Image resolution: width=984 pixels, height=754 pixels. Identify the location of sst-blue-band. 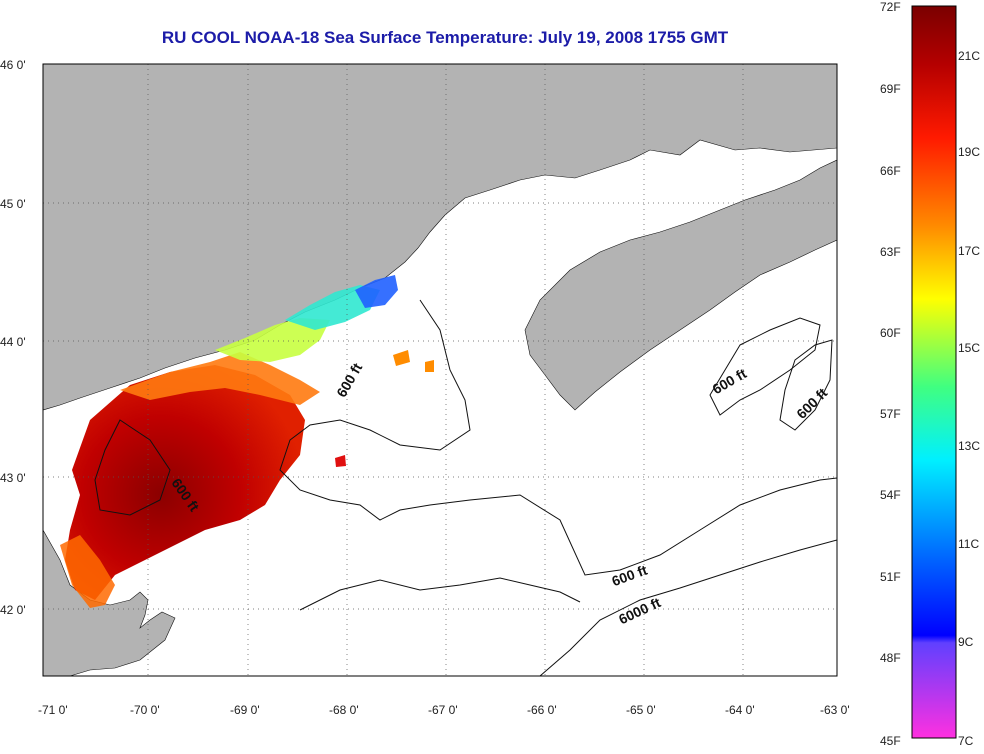
(376, 291).